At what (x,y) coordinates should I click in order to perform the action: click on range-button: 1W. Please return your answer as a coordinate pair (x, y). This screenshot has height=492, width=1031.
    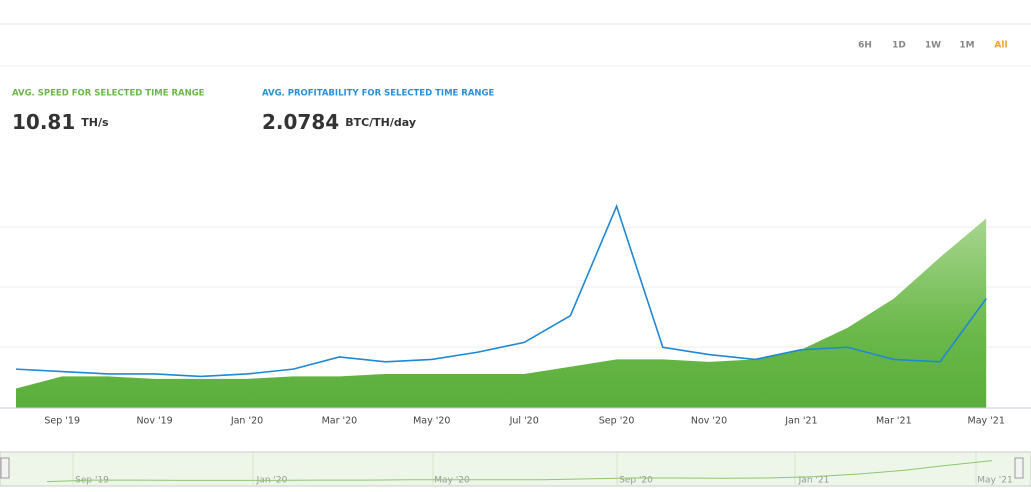
    Looking at the image, I should click on (933, 46).